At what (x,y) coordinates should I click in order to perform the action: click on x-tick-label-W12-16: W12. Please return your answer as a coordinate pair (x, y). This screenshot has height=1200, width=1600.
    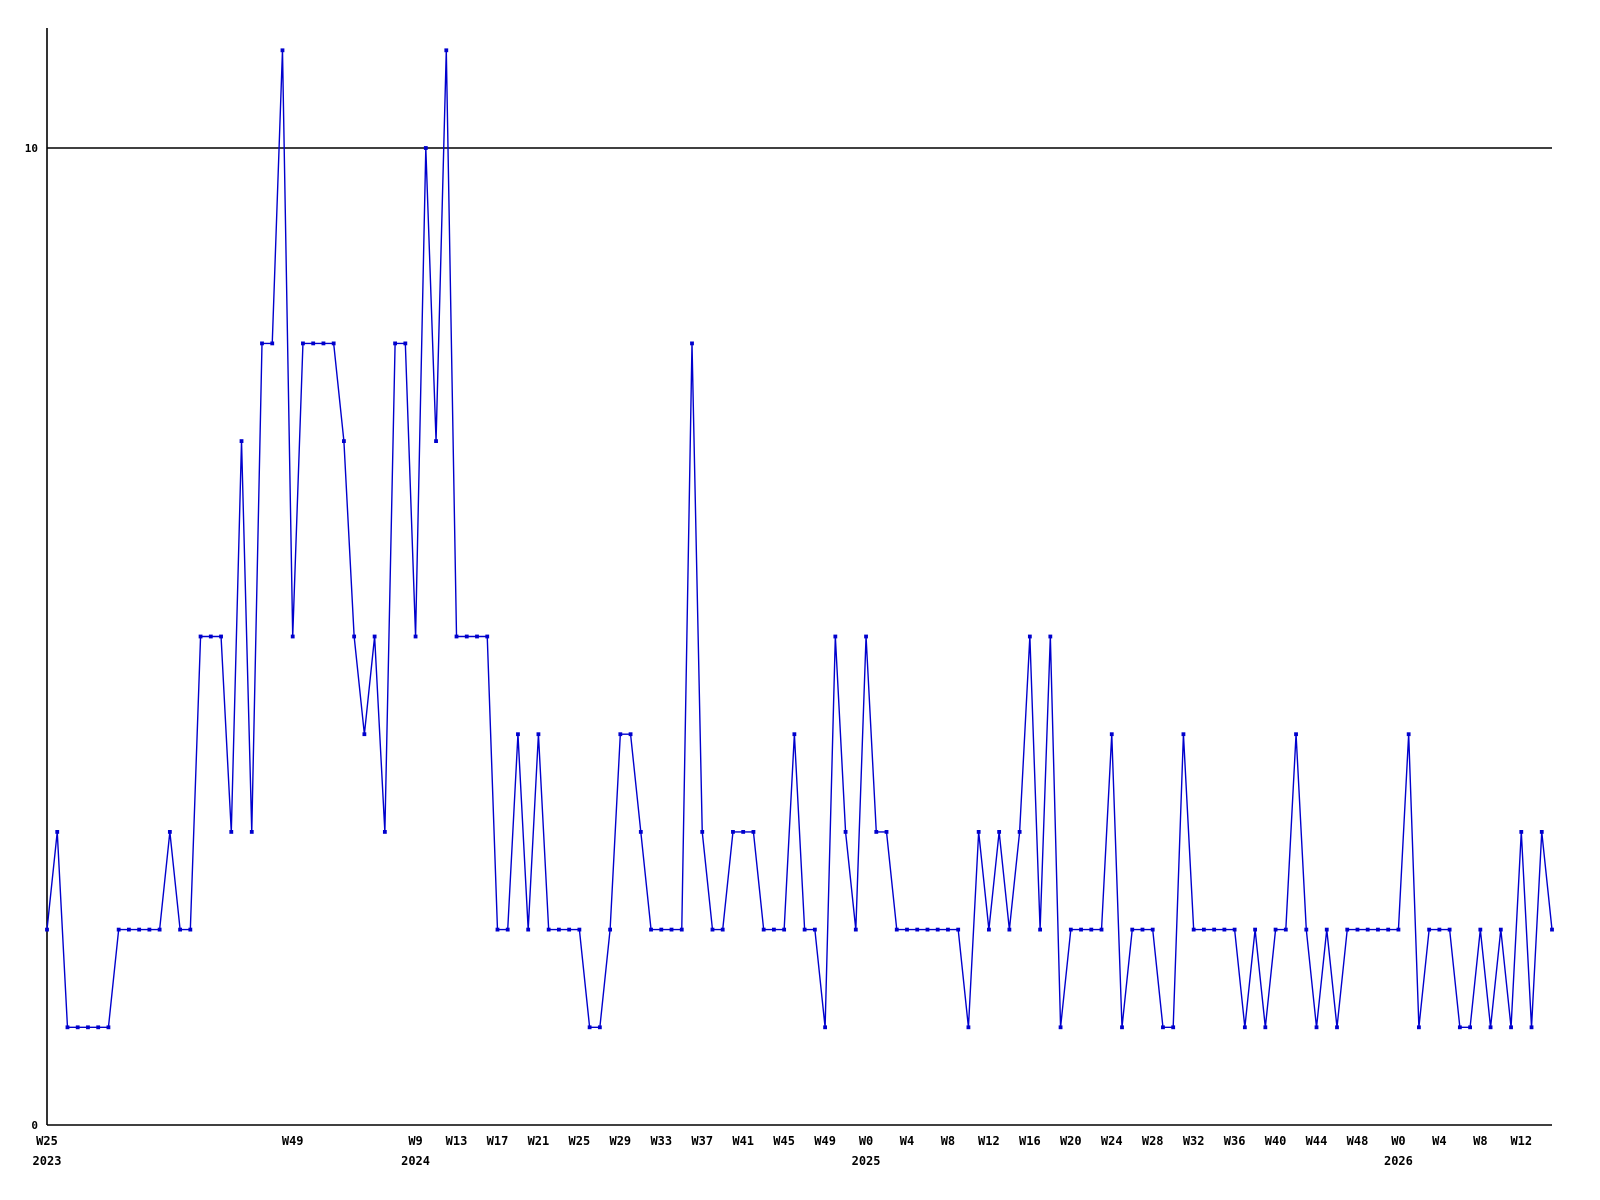
    Looking at the image, I should click on (989, 1141).